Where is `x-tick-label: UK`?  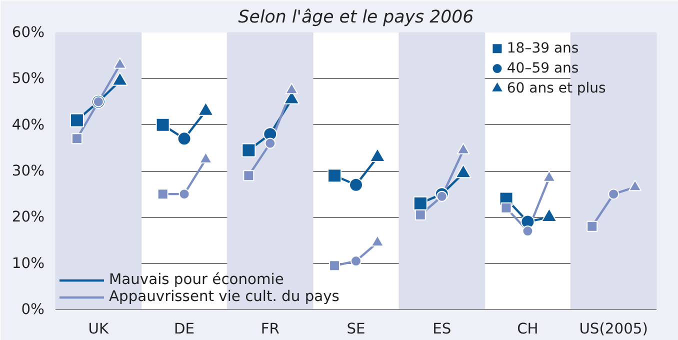 x-tick-label: UK is located at coordinates (98, 329).